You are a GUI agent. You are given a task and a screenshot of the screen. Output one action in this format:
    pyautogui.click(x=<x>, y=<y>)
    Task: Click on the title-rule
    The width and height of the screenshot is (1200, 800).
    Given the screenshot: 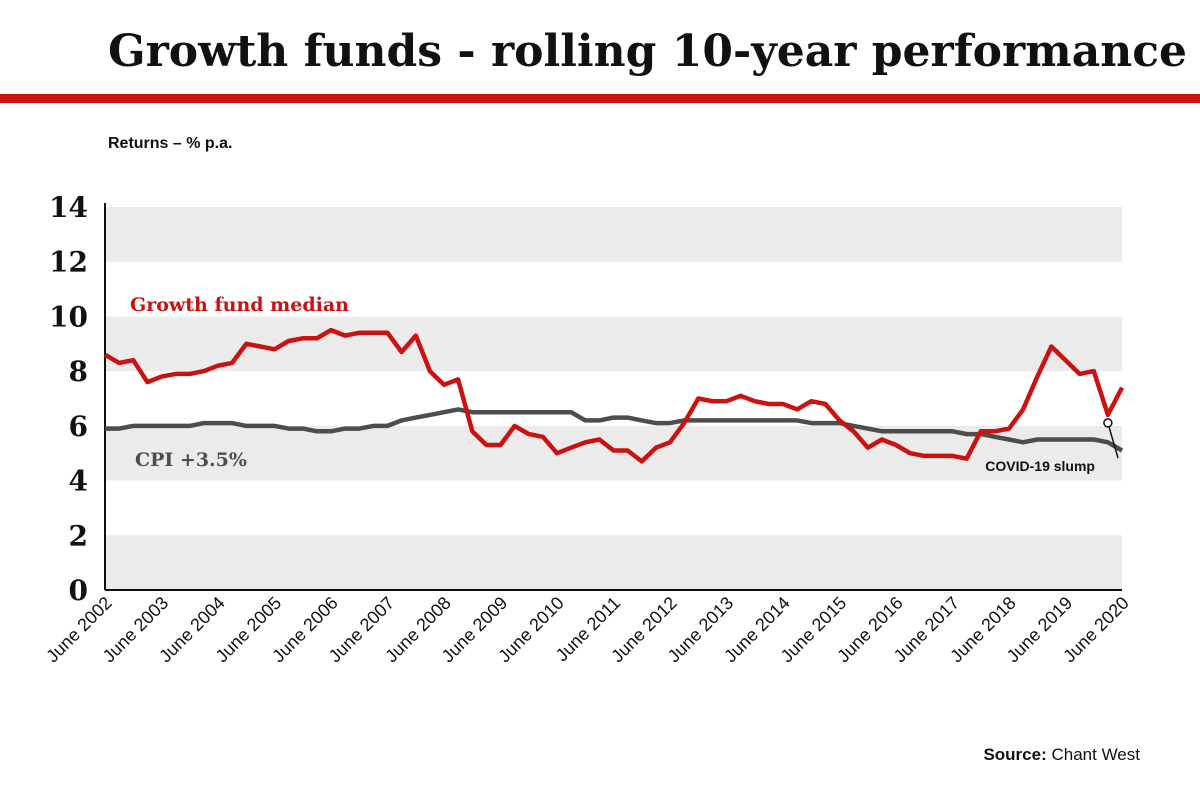 What is the action you would take?
    pyautogui.click(x=600, y=98)
    